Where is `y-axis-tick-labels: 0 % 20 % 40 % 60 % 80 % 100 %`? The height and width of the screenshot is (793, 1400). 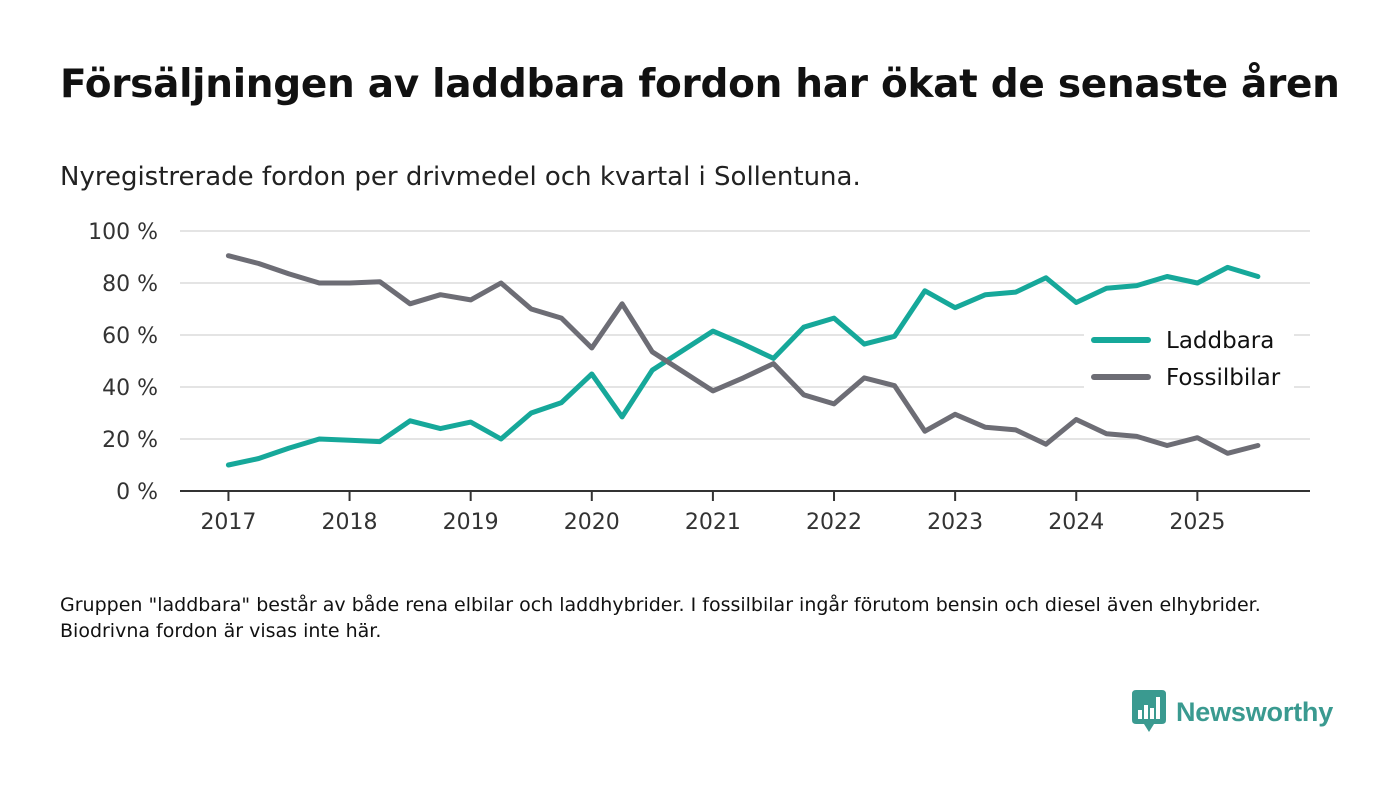
y-axis-tick-labels: 0 % 20 % 40 % 60 % 80 % 100 % is located at coordinates (123, 362).